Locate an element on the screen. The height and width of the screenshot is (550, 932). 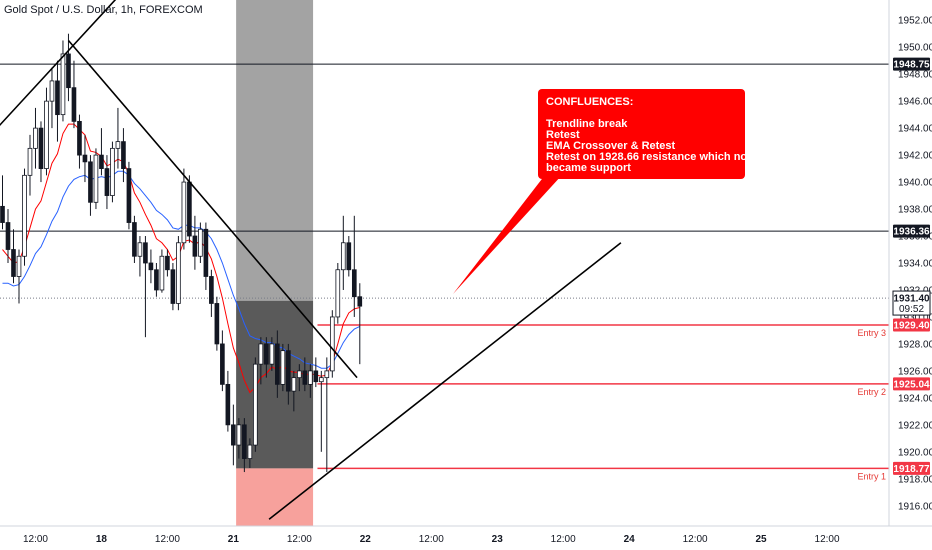
price-tag-entry-2: 1925.04 is located at coordinates (911, 384).